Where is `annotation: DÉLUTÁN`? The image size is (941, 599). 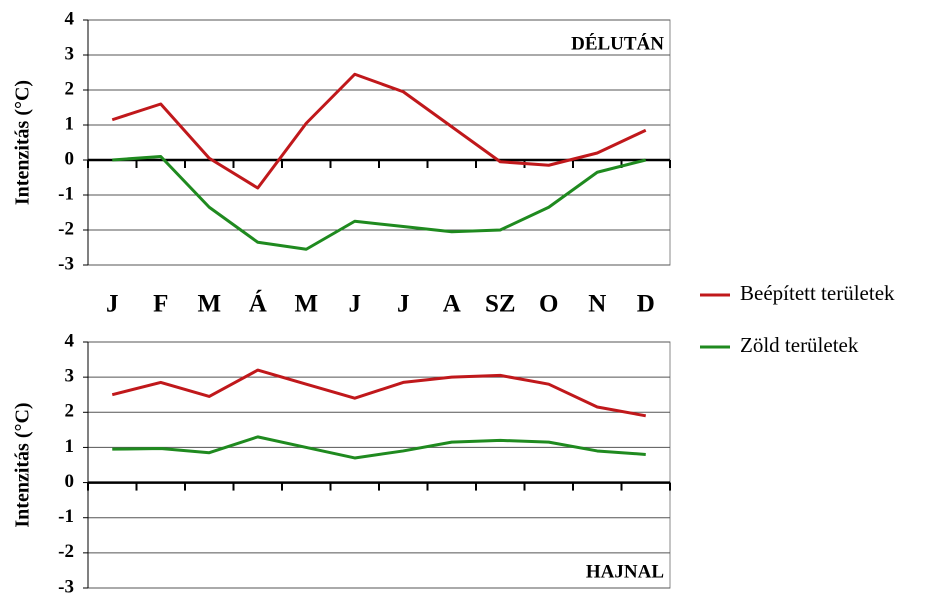
annotation: DÉLUTÁN is located at coordinates (617, 43).